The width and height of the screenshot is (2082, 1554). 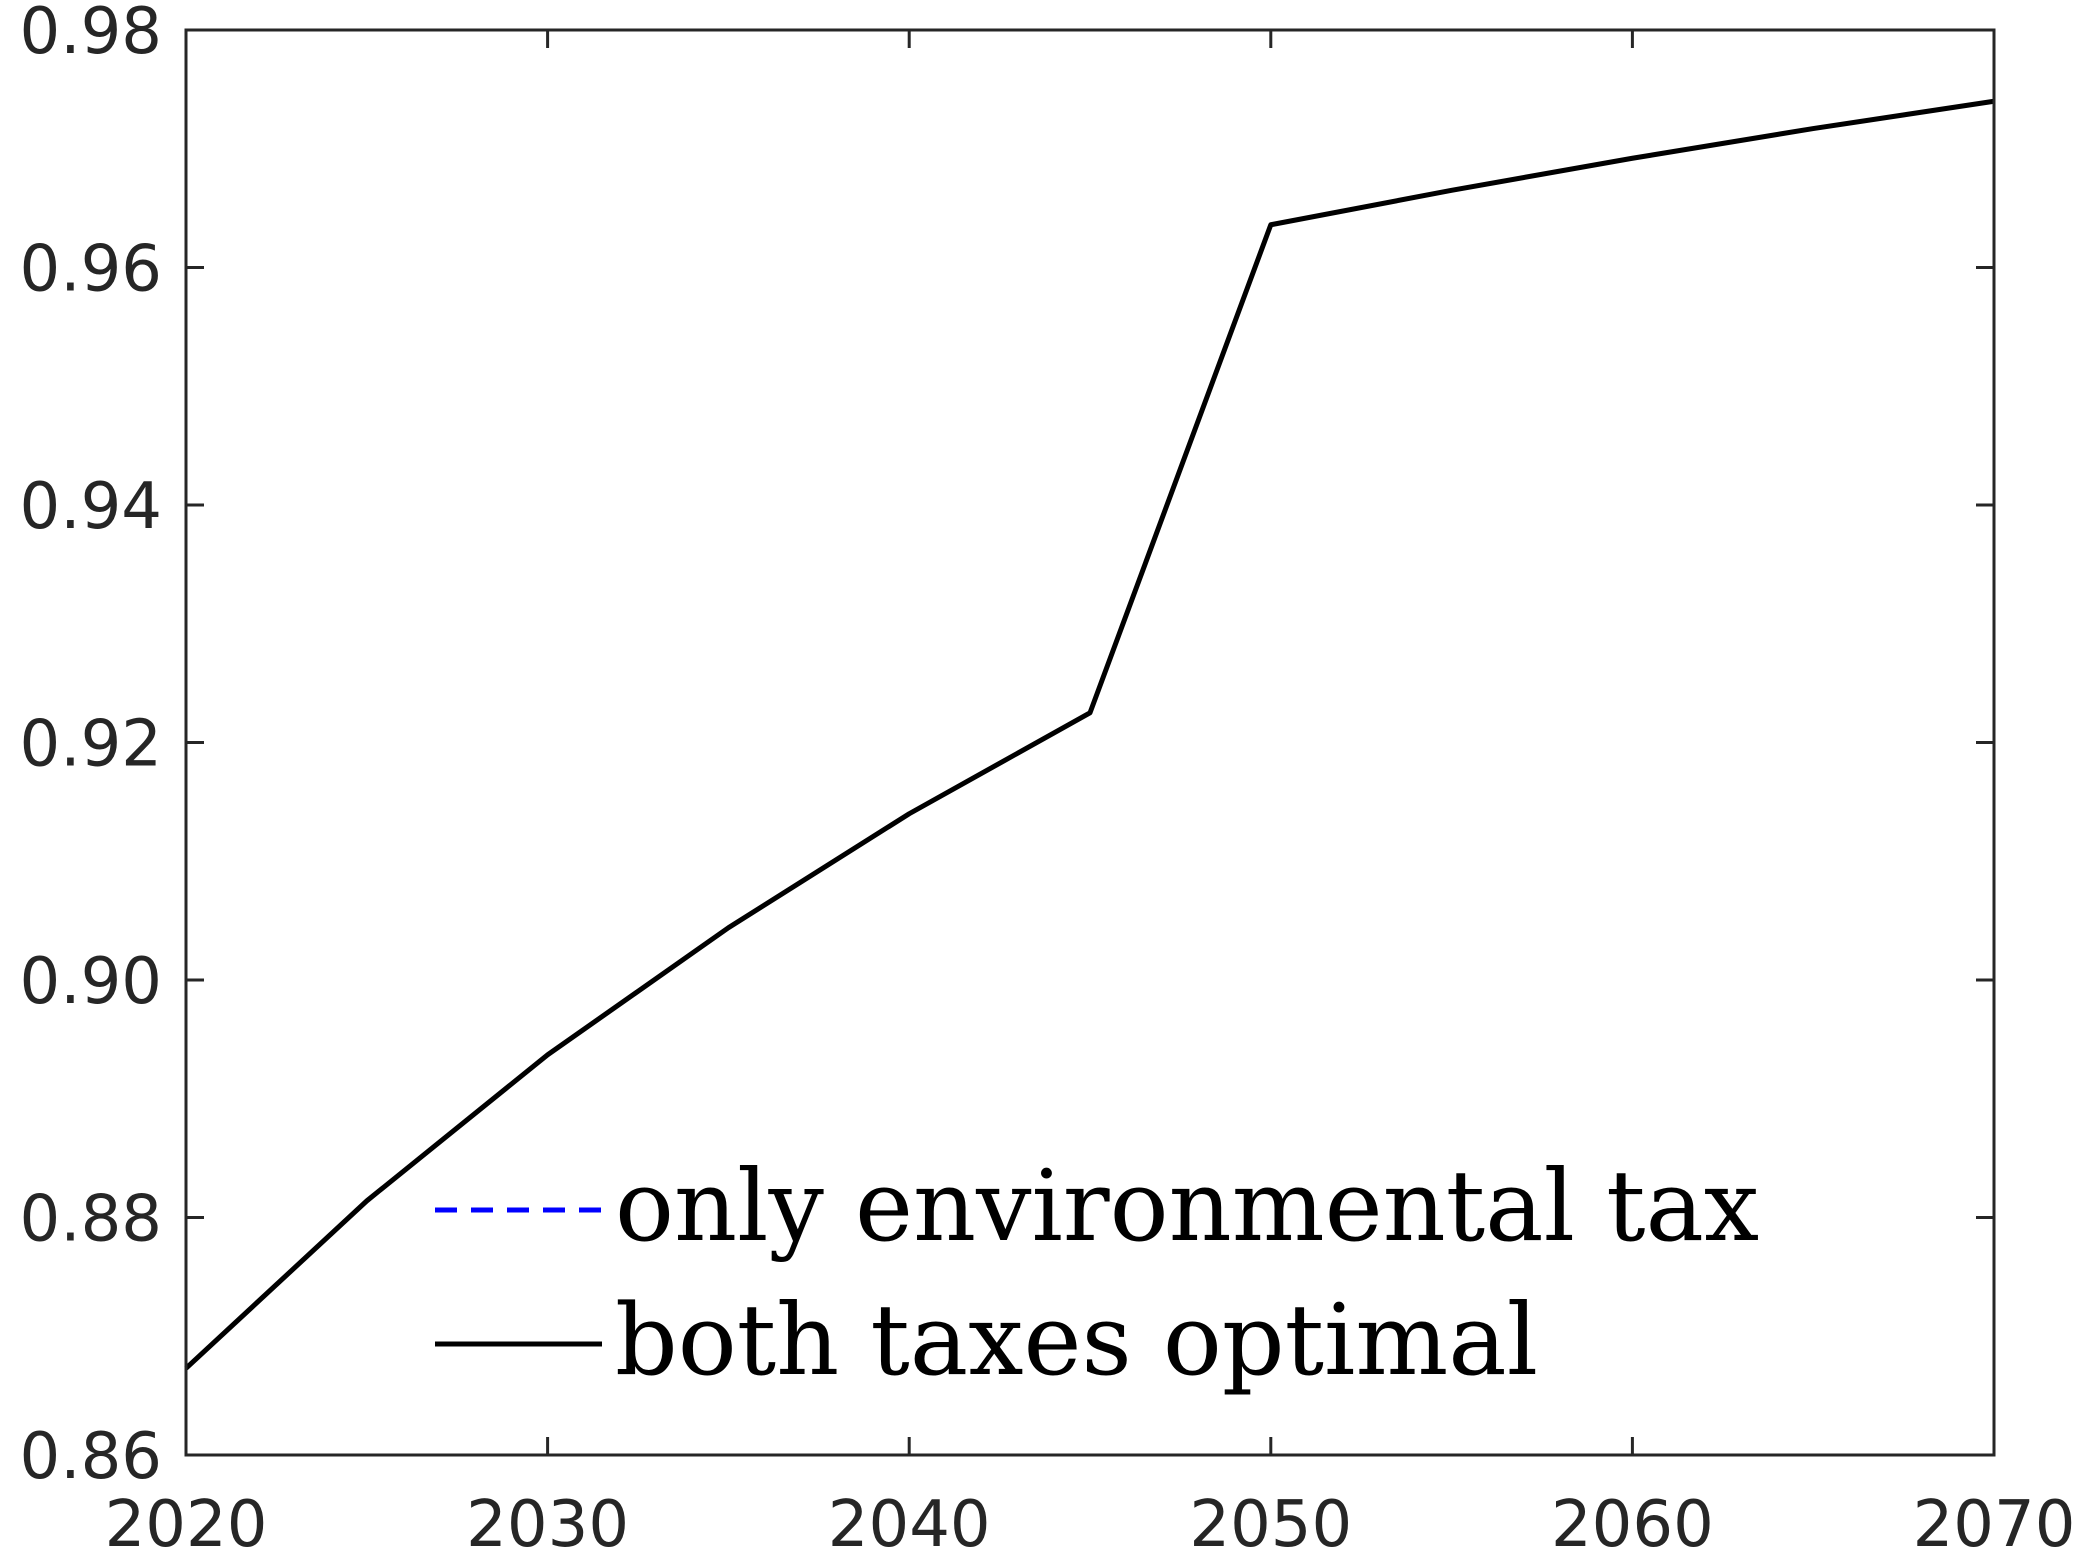 I want to click on x-tick-label: 2070, so click(x=1994, y=1521).